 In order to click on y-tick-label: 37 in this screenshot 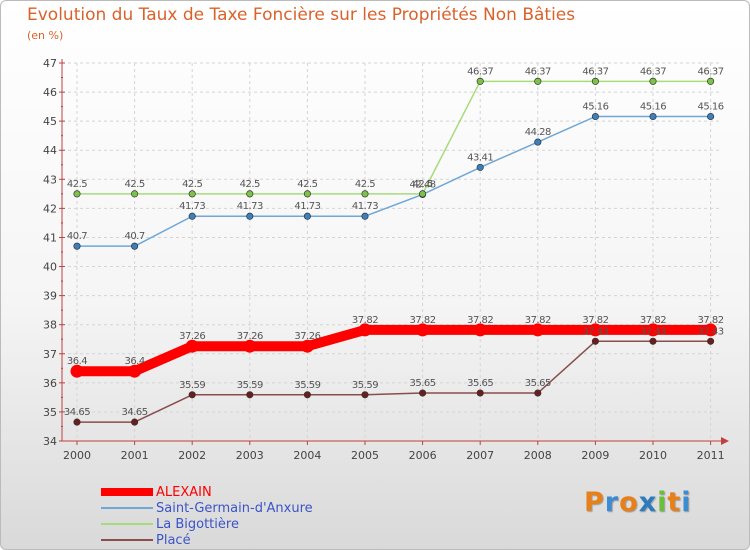, I will do `click(50, 354)`.